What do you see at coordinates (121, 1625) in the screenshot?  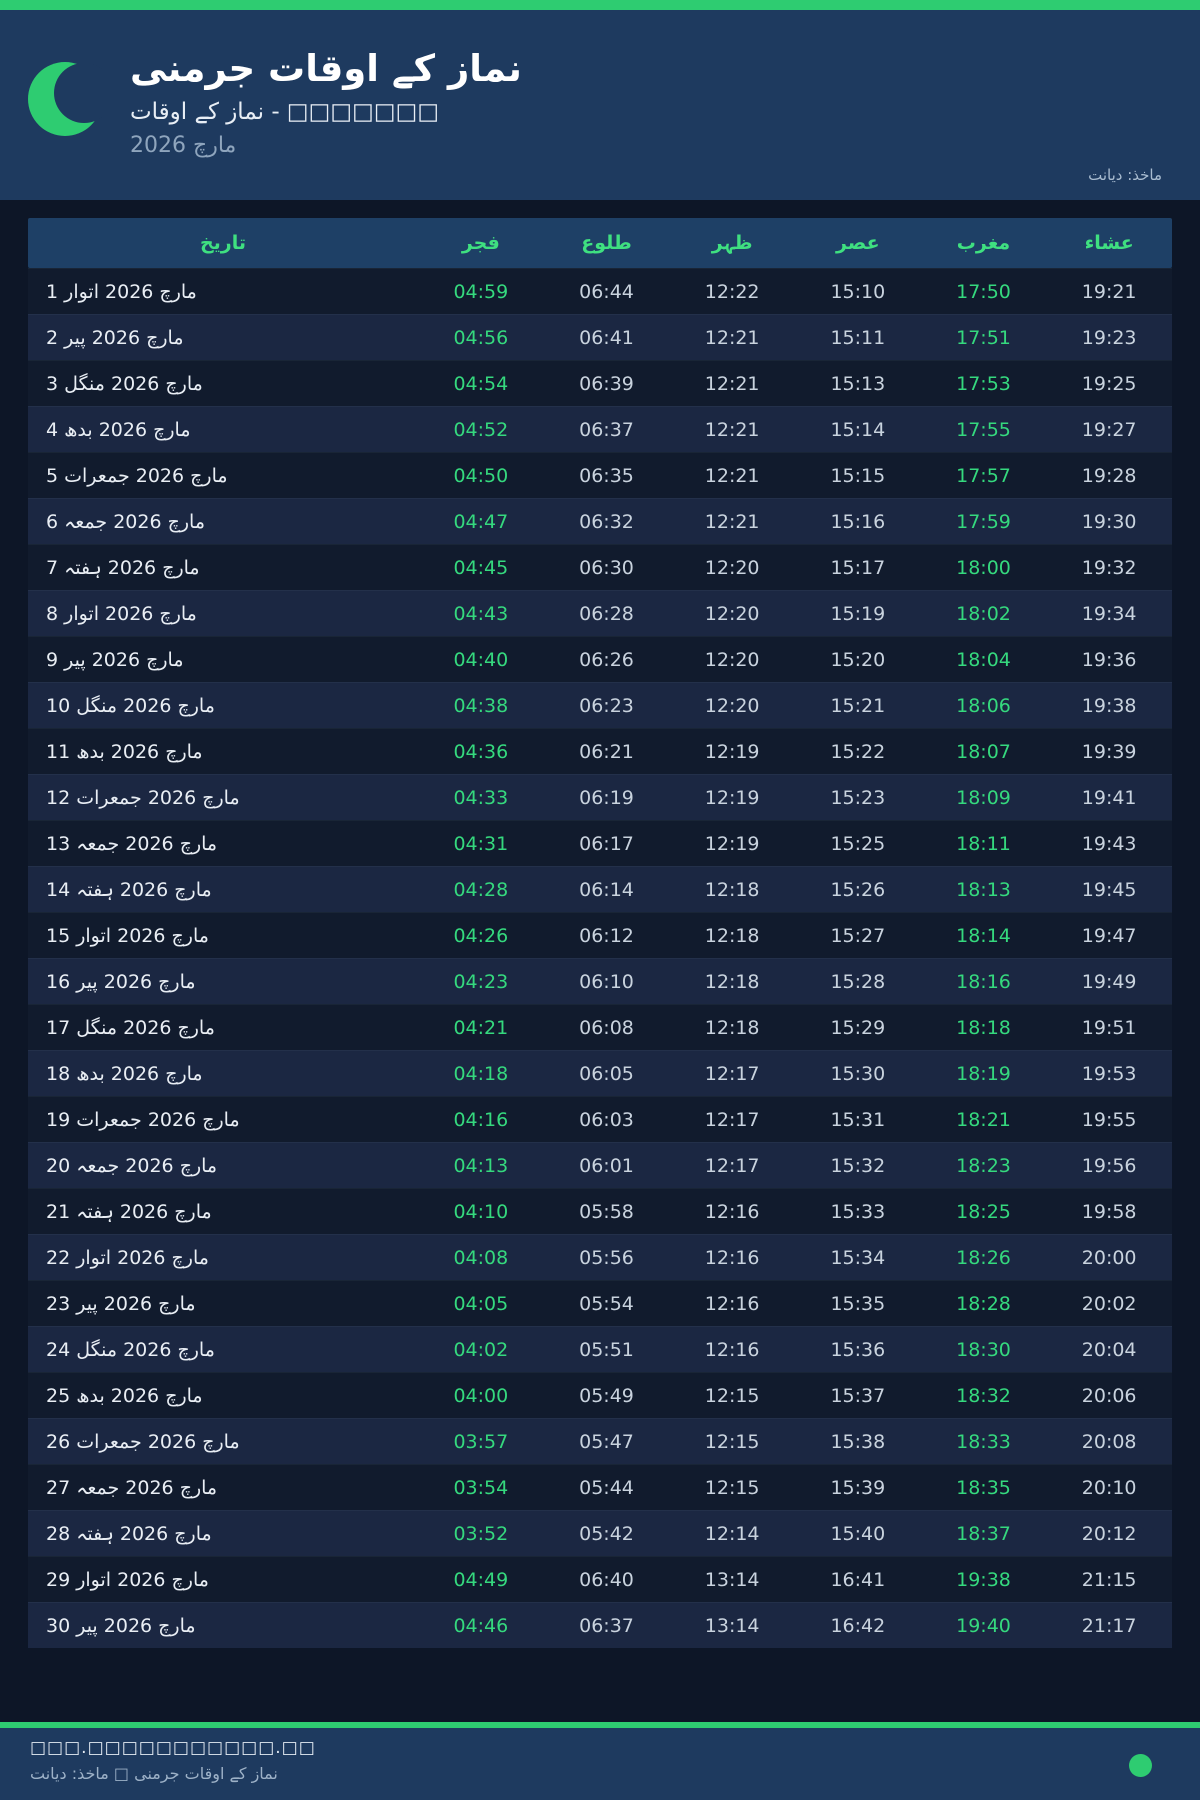 I see `date-cell: 30 مارچ 2026 پیر` at bounding box center [121, 1625].